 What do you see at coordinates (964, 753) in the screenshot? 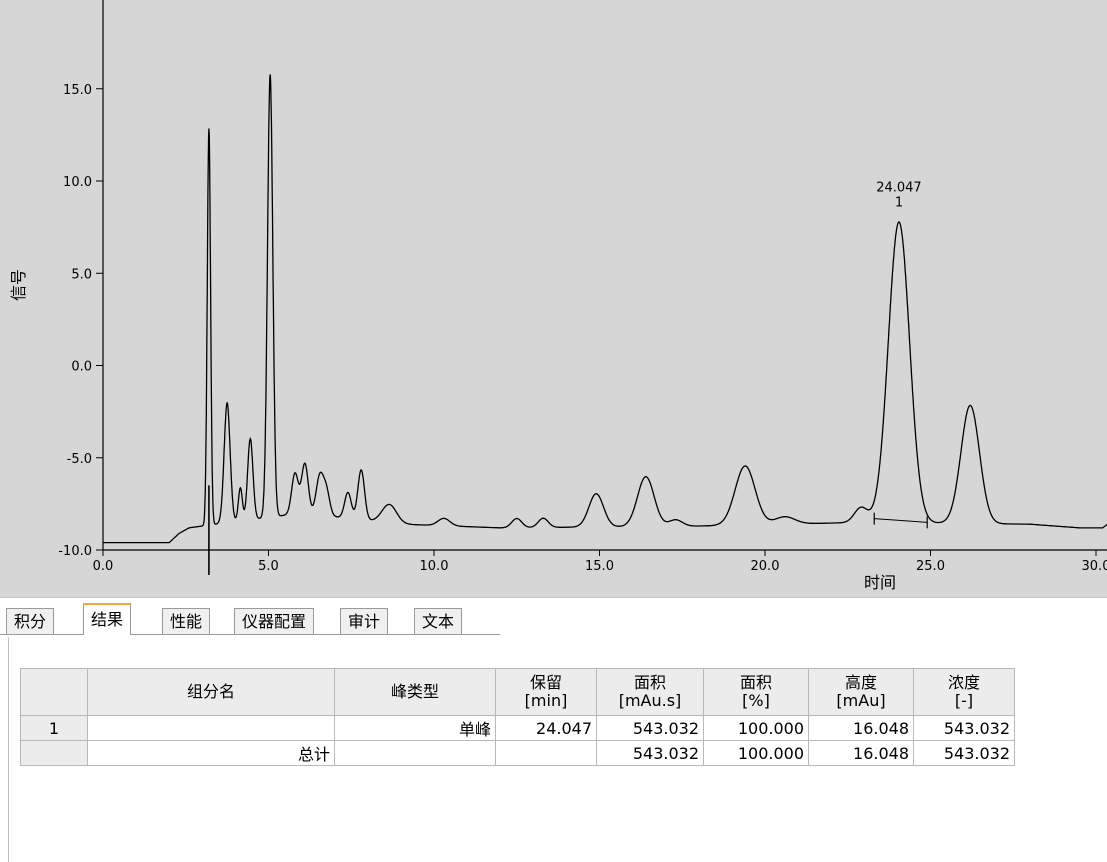
I see `total-concentration-cell: 543.032` at bounding box center [964, 753].